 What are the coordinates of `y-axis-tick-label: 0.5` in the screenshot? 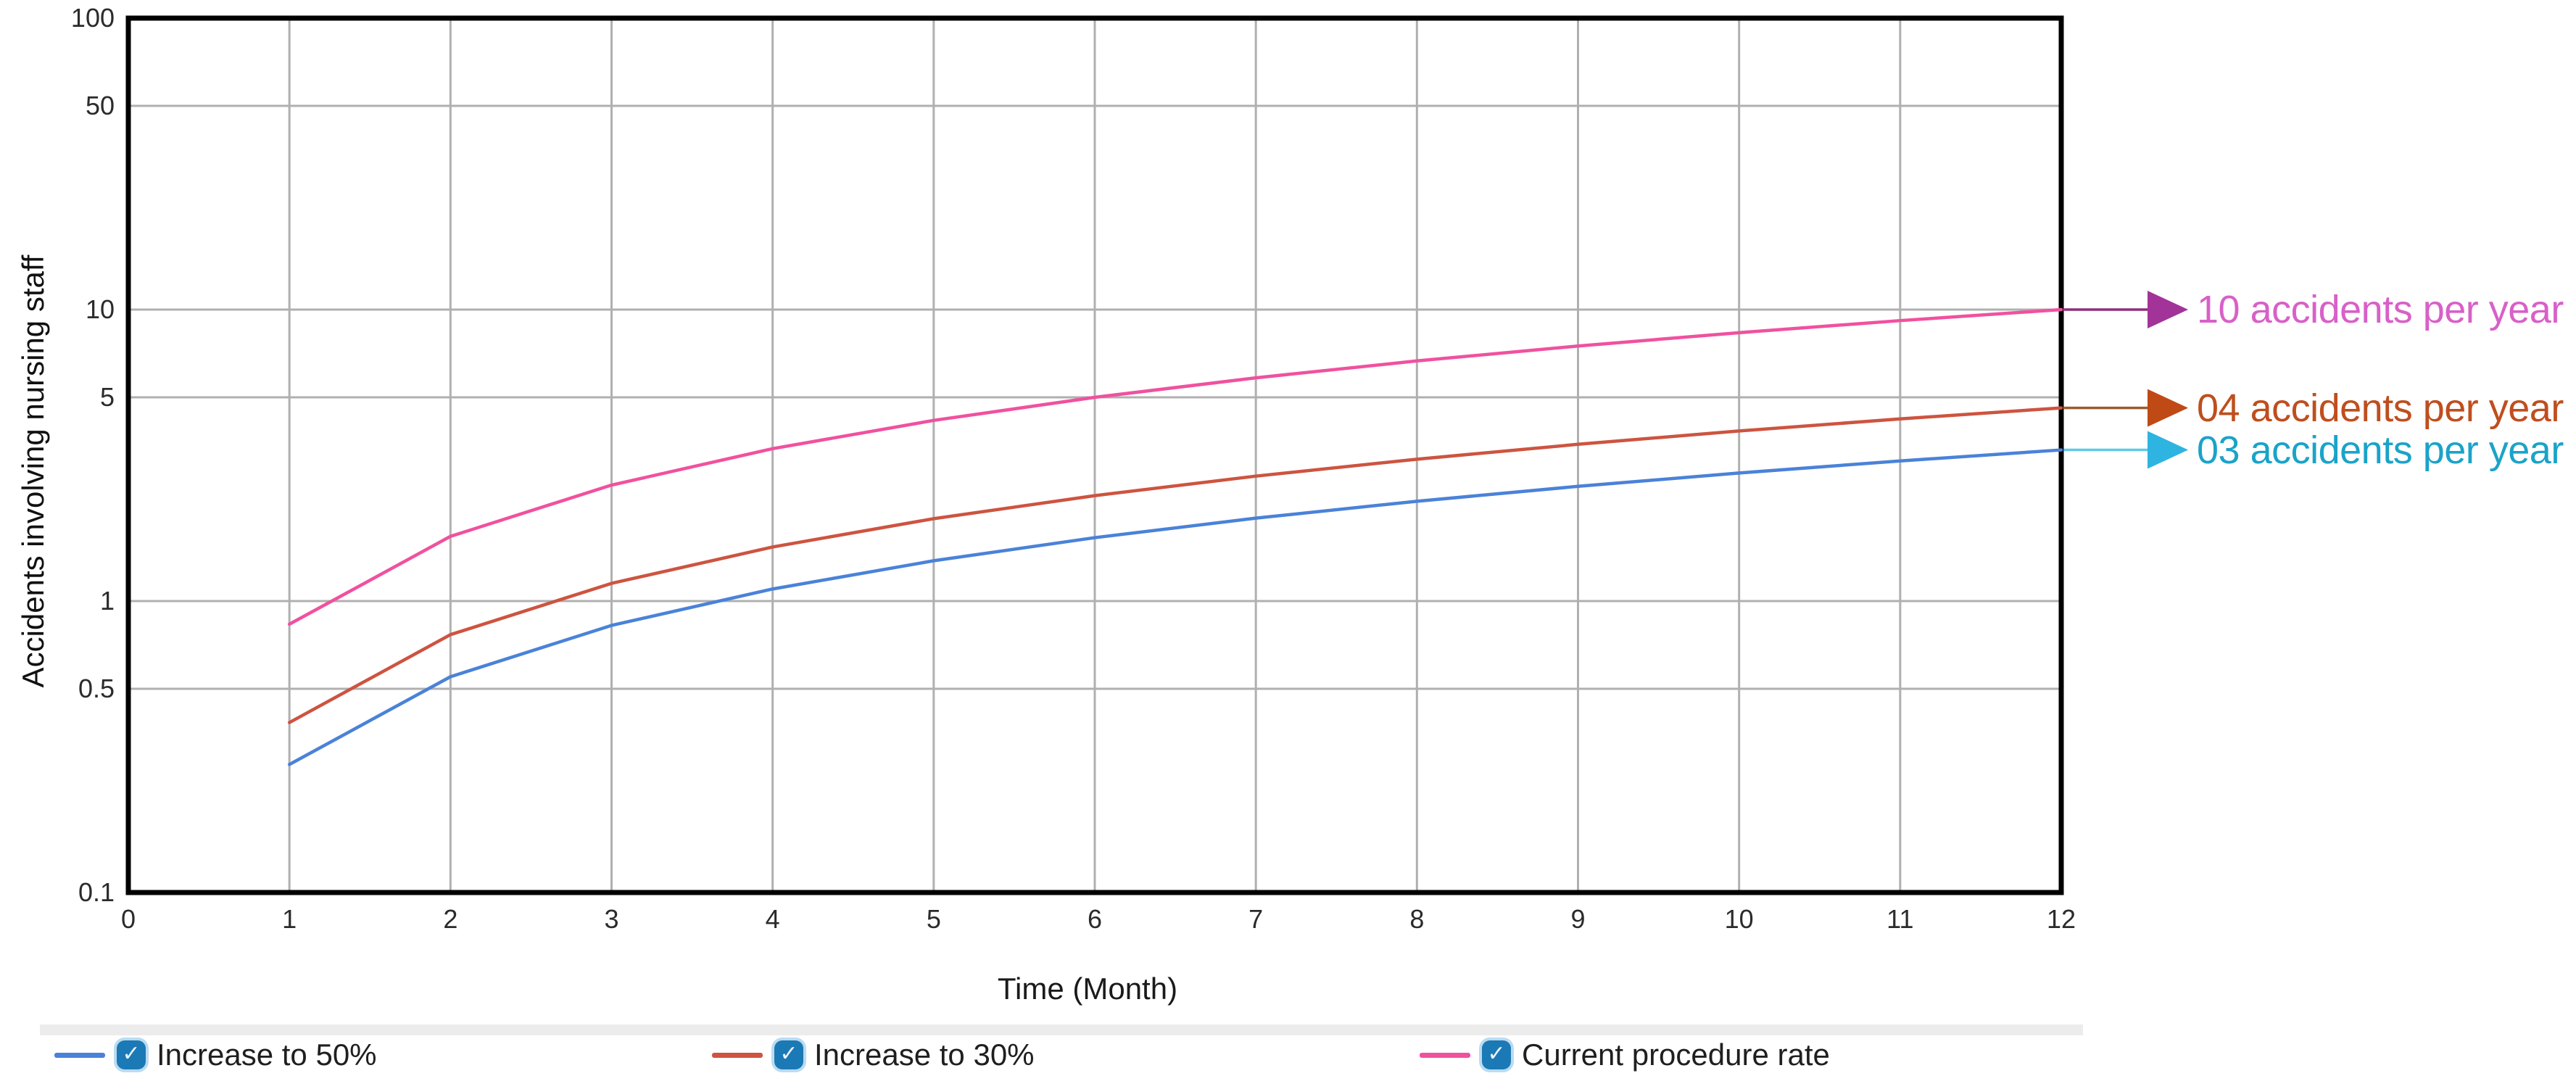 It's located at (97, 688).